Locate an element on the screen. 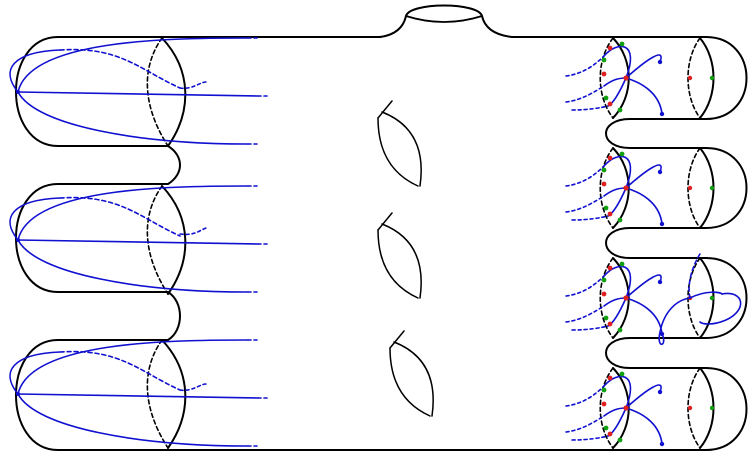  top-handle-inner-curve is located at coordinates (444, 19).